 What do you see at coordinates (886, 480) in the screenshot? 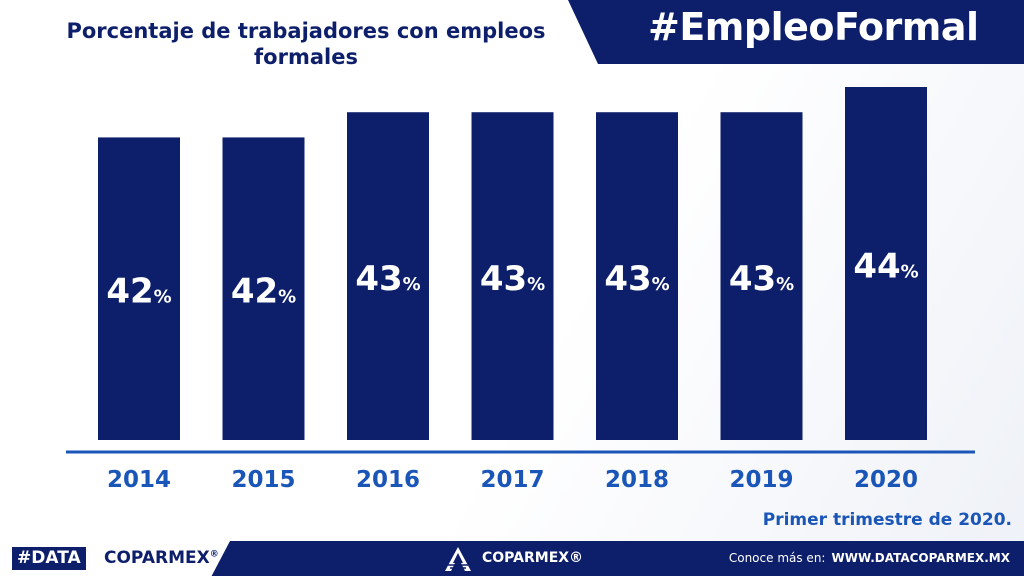
I see `x-tick-label-2020: 2020` at bounding box center [886, 480].